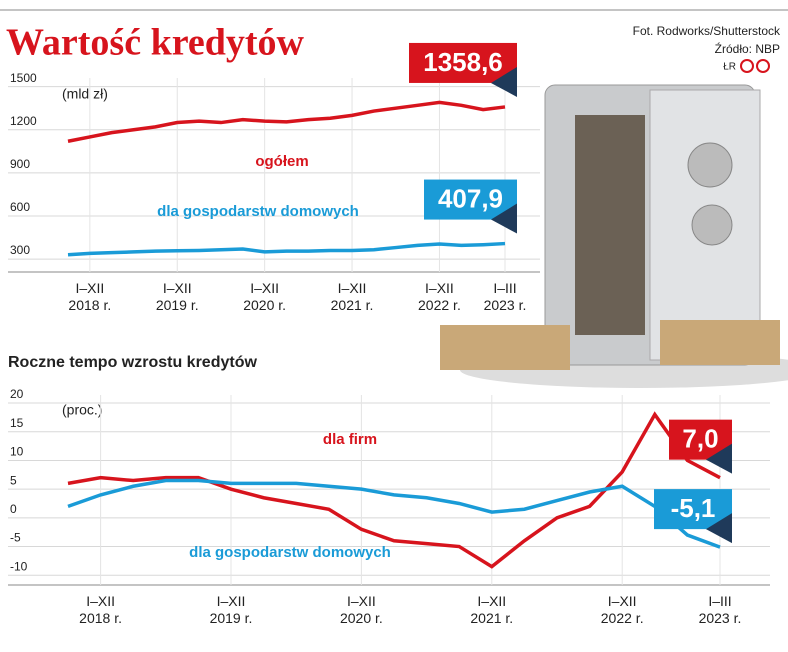 This screenshot has width=788, height=652. Describe the element at coordinates (13, 480) in the screenshot. I see `y-tick-label: 5` at that location.